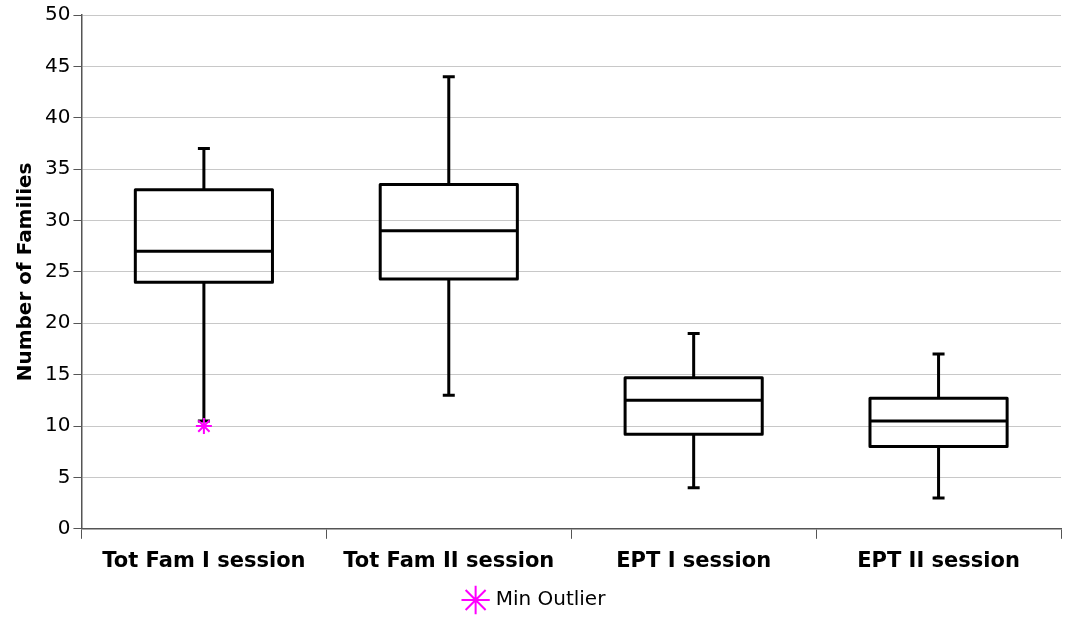 Image resolution: width=1081 pixels, height=620 pixels. What do you see at coordinates (694, 559) in the screenshot?
I see `x-tick-label: EPT I session` at bounding box center [694, 559].